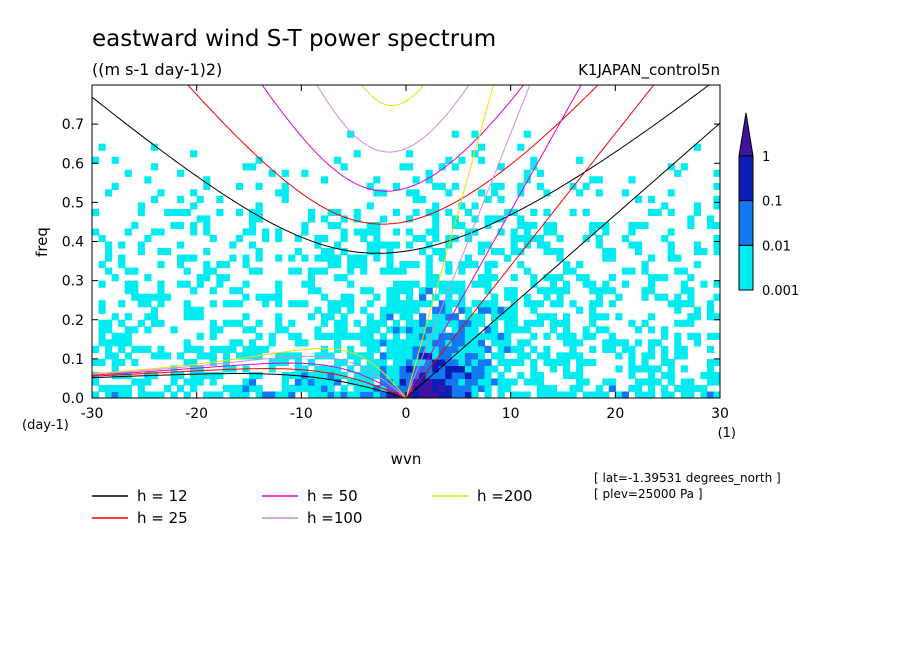  What do you see at coordinates (746, 134) in the screenshot?
I see `colorbar-extend-arrow` at bounding box center [746, 134].